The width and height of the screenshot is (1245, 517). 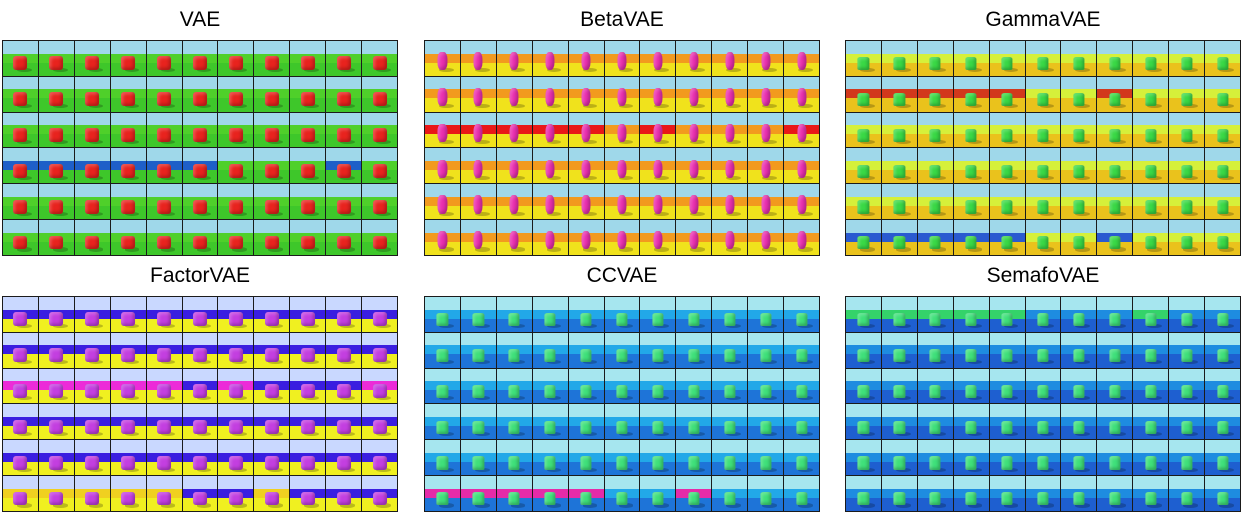 I want to click on panel-title: VAE, so click(x=200, y=19).